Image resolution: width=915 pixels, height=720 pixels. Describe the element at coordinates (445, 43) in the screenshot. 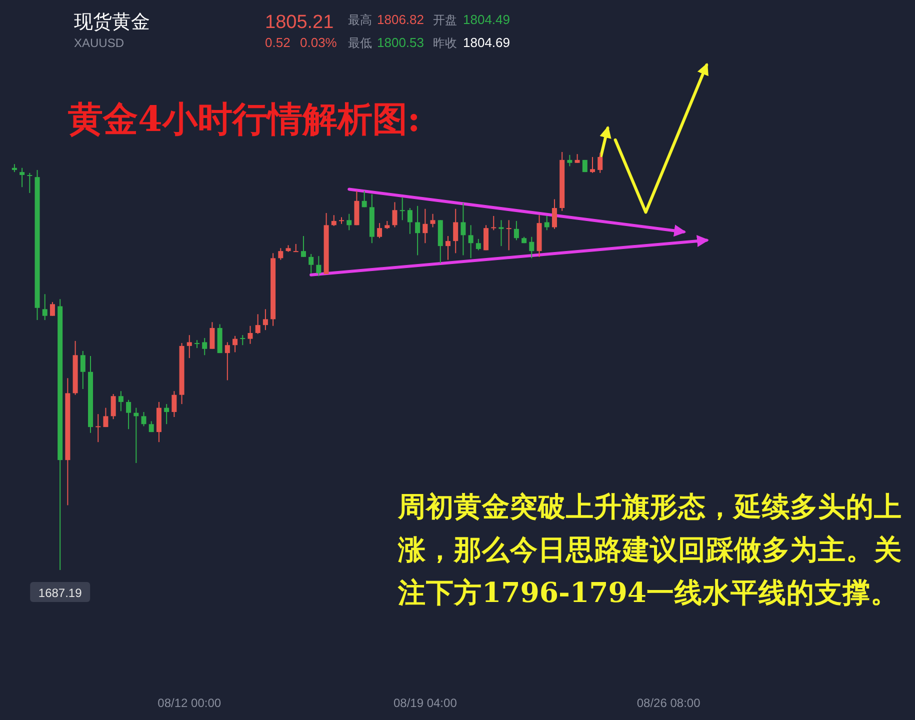

I see `text: 昨收` at that location.